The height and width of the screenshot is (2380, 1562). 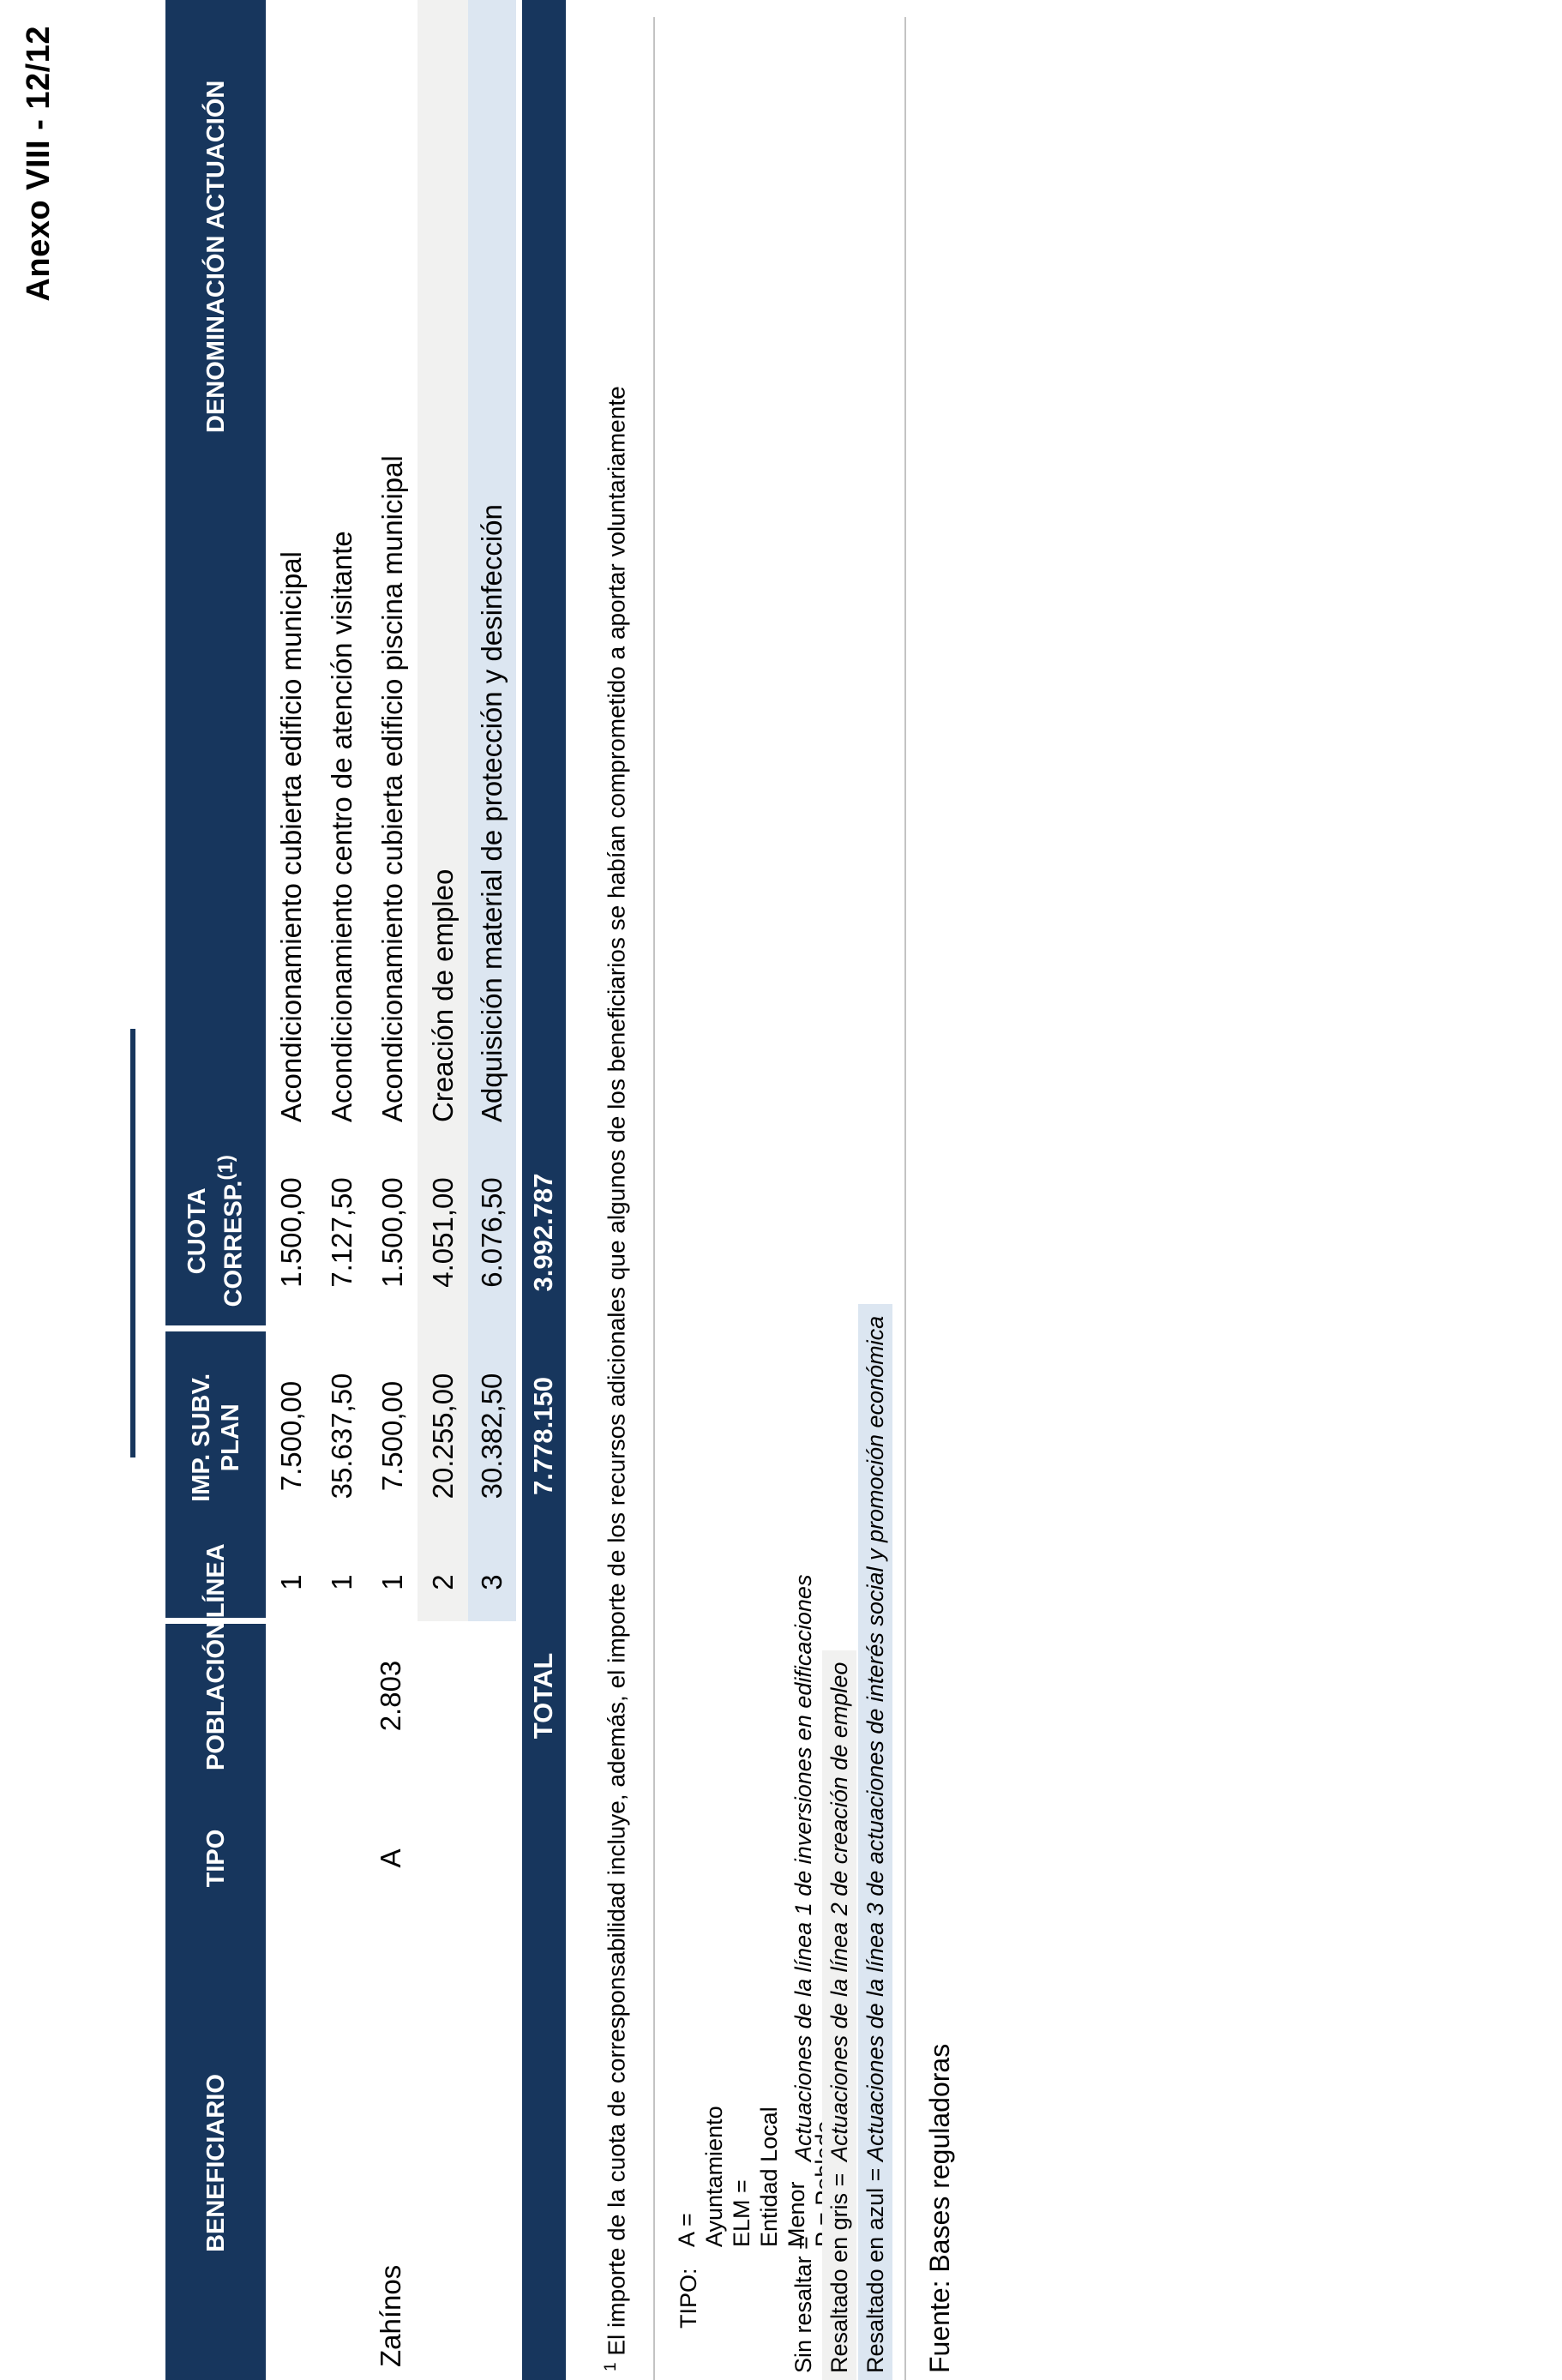 I want to click on header-cuota-corresp: CUOTA CORRESP.(1), so click(x=215, y=1233).